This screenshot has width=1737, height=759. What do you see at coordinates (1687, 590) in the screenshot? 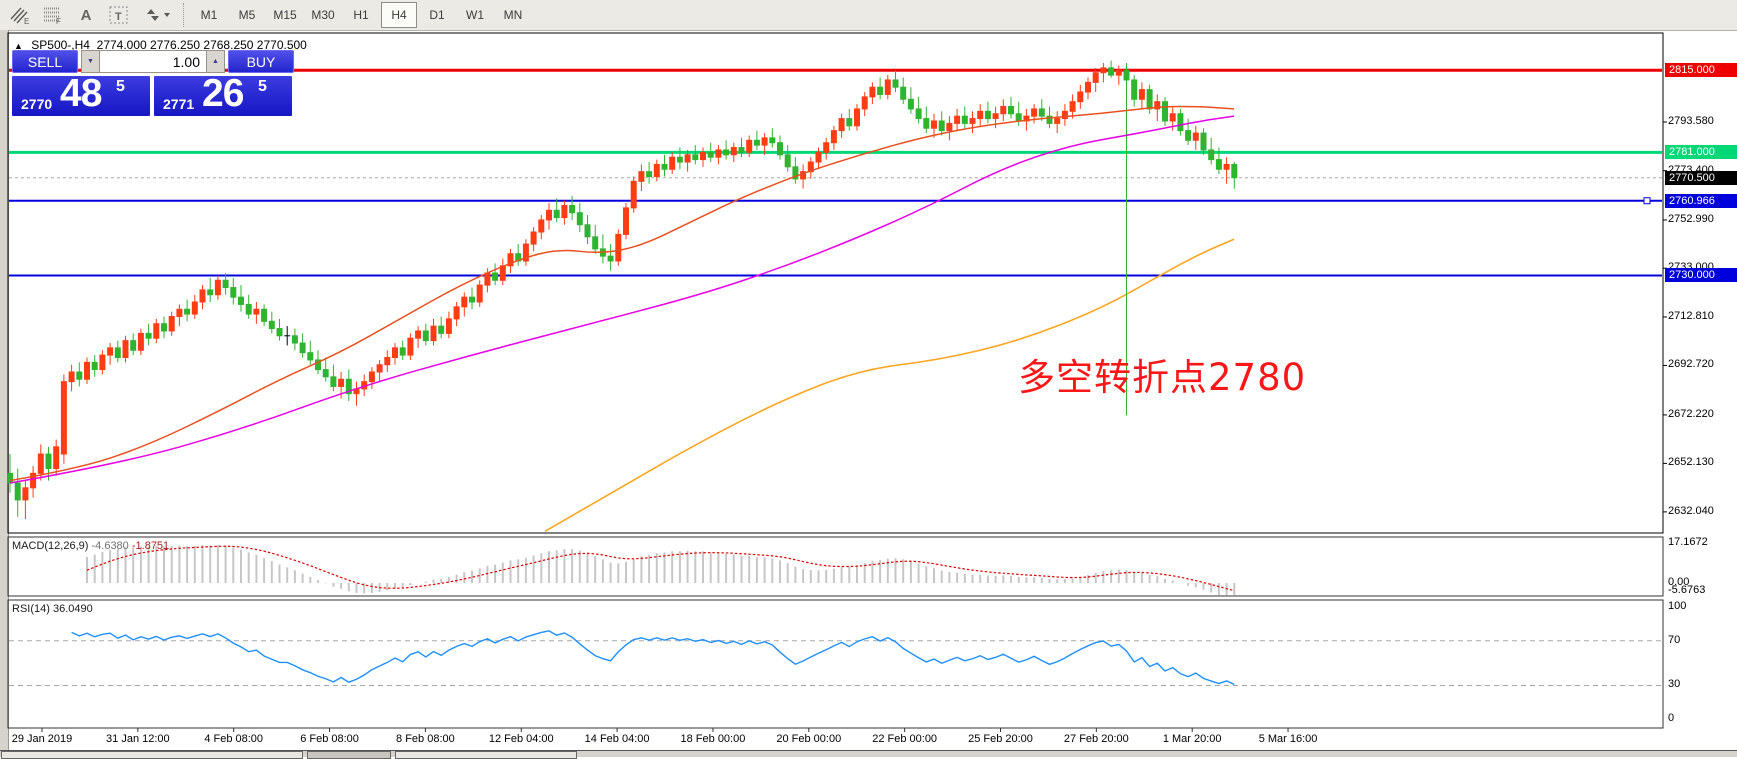
I see `macd-axis--5.6763: -5.6763` at bounding box center [1687, 590].